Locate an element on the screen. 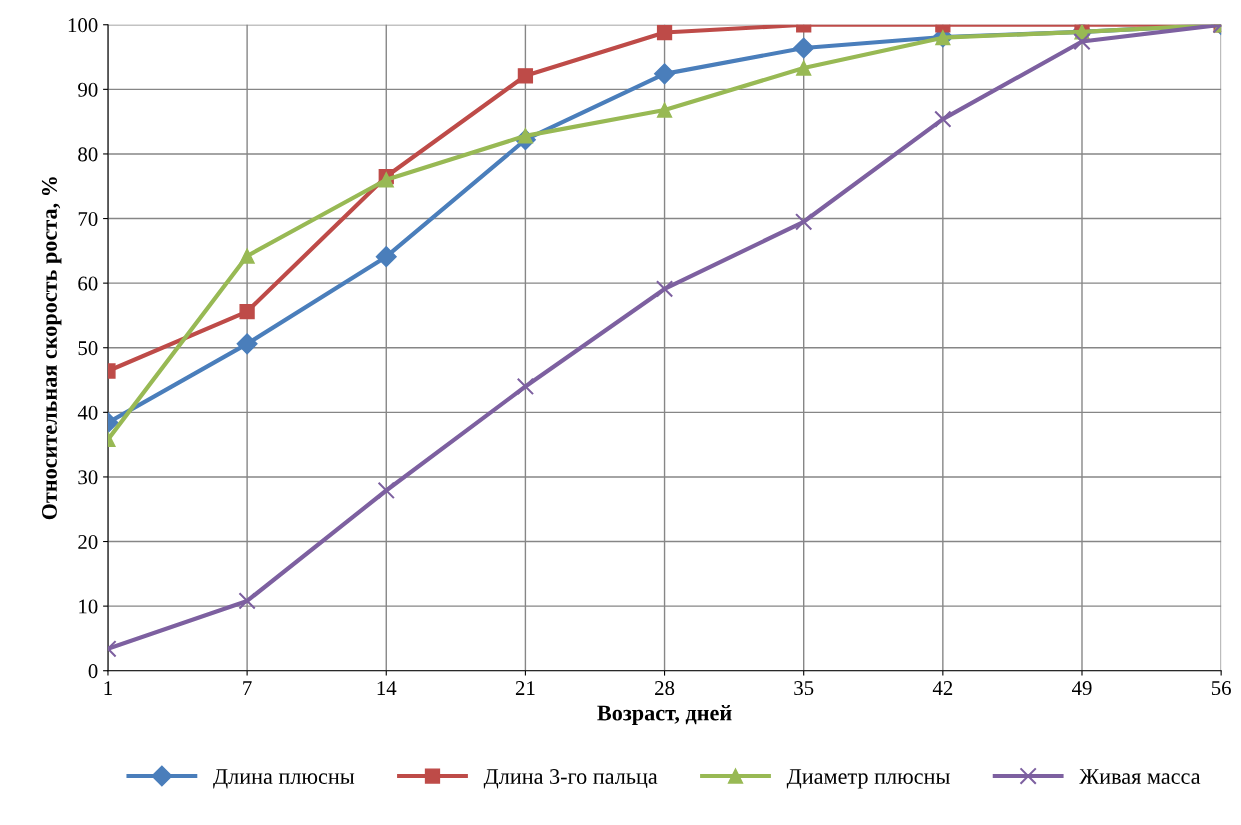 The width and height of the screenshot is (1241, 825). y-tick-label: 60 is located at coordinates (88, 283).